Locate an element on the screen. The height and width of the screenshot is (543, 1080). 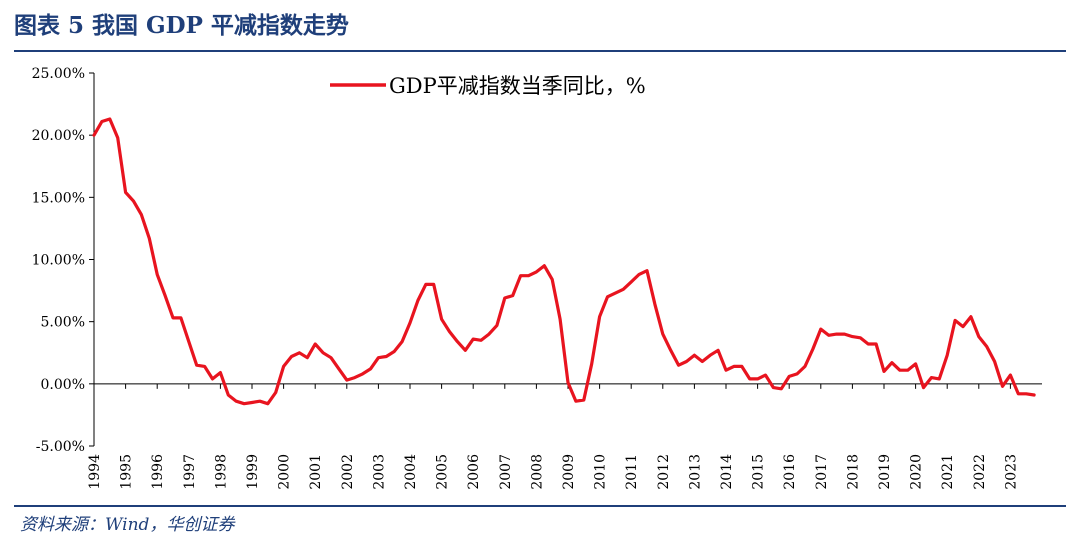
x-tick-label: 2017 is located at coordinates (822, 472).